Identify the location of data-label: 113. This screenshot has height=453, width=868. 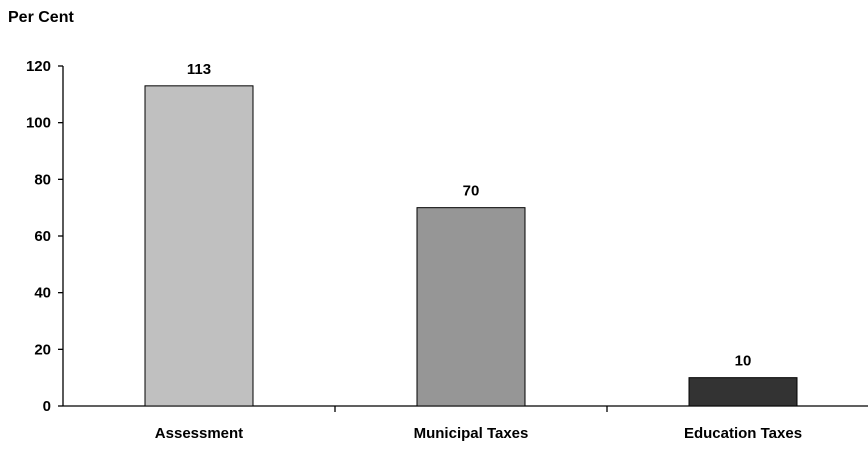
(199, 69).